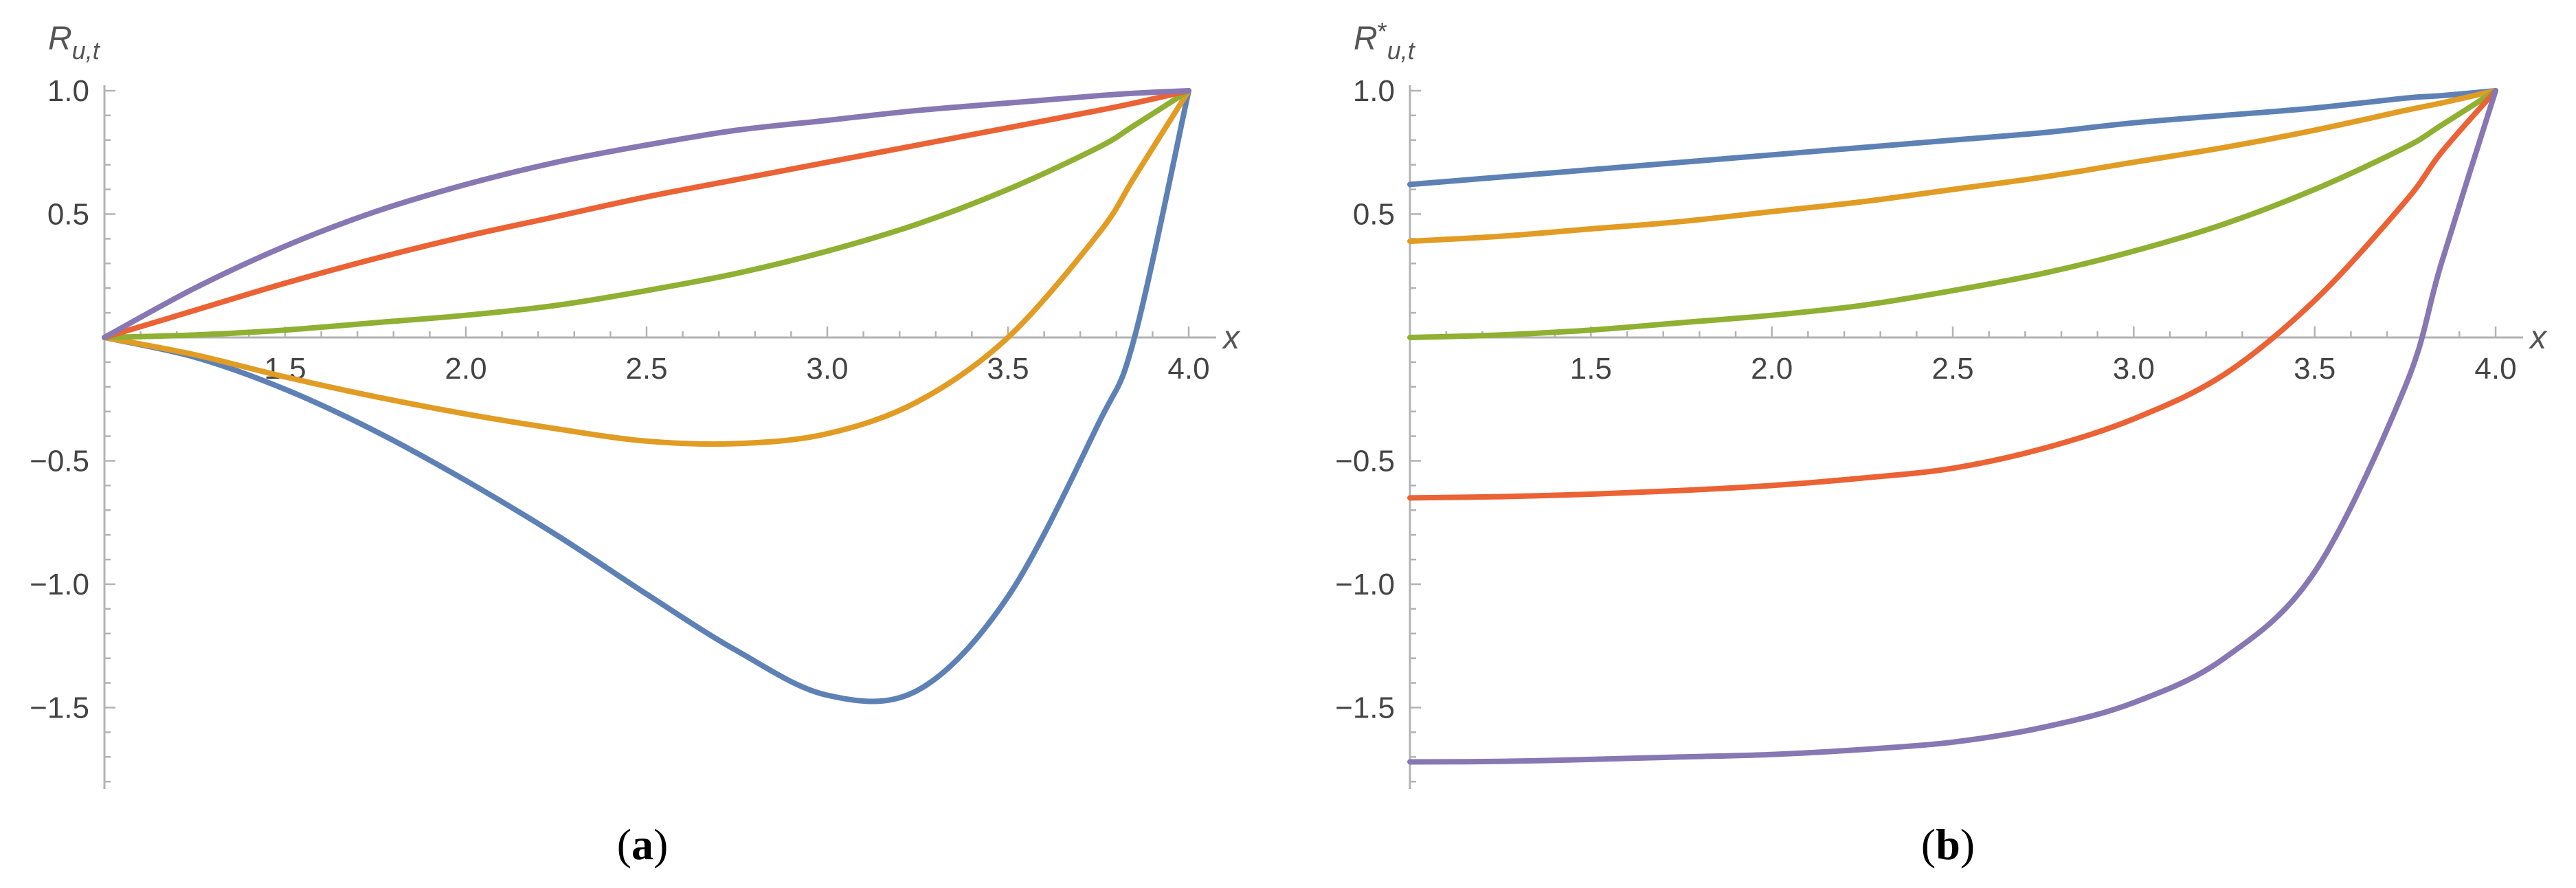 The image size is (2576, 888). I want to click on panel-label-a: (a), so click(643, 844).